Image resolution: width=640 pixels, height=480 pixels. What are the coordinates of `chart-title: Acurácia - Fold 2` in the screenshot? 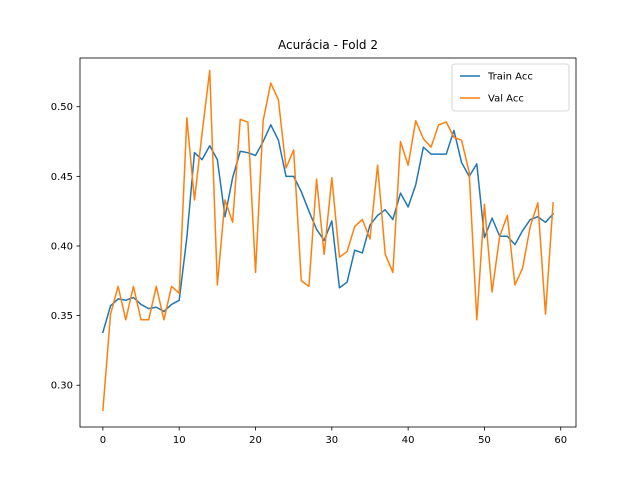 It's located at (328, 45).